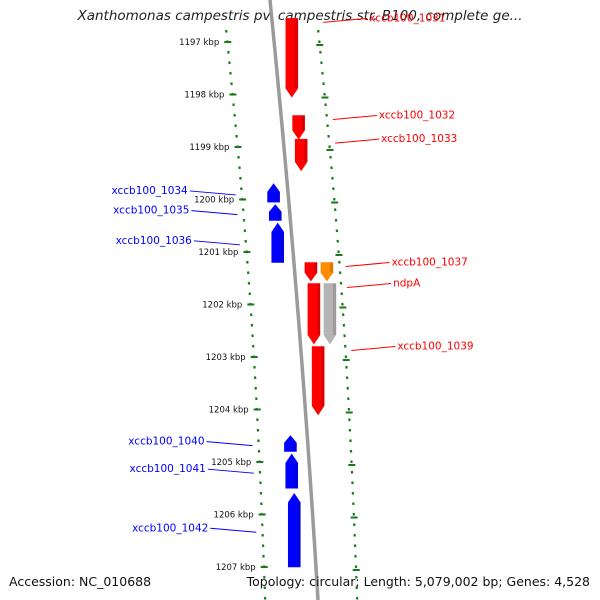  Describe the element at coordinates (430, 263) in the screenshot. I see `gene-label: xccb100_1037` at that location.